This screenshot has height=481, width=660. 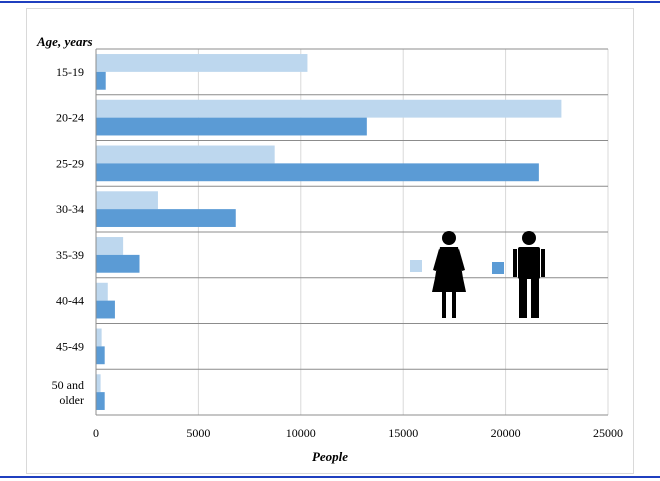 What do you see at coordinates (70, 301) in the screenshot?
I see `y-tick-label: 40-44` at bounding box center [70, 301].